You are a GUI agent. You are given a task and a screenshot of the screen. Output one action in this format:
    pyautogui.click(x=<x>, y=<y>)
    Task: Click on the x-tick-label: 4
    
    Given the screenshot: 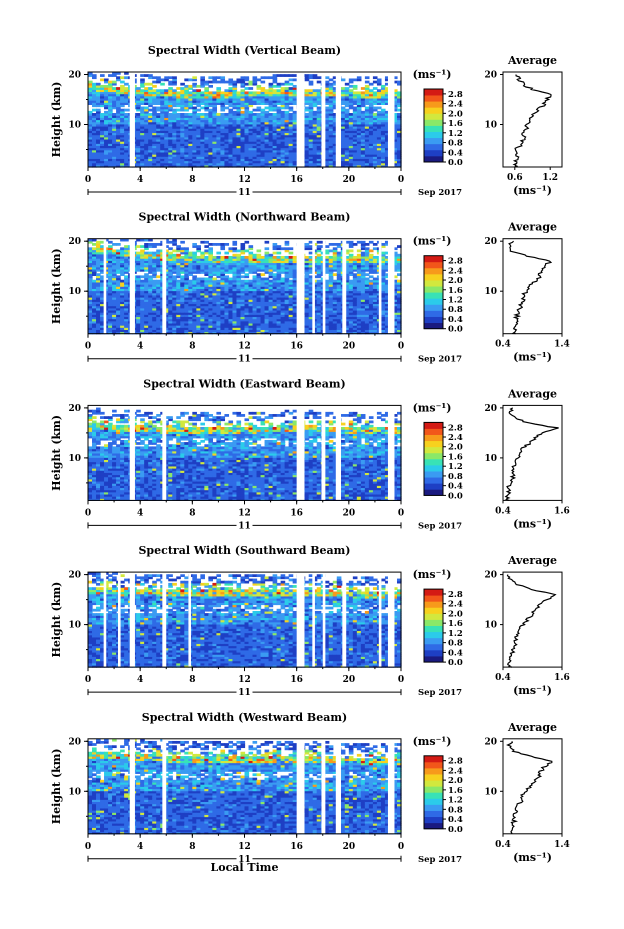 What is the action you would take?
    pyautogui.click(x=140, y=180)
    